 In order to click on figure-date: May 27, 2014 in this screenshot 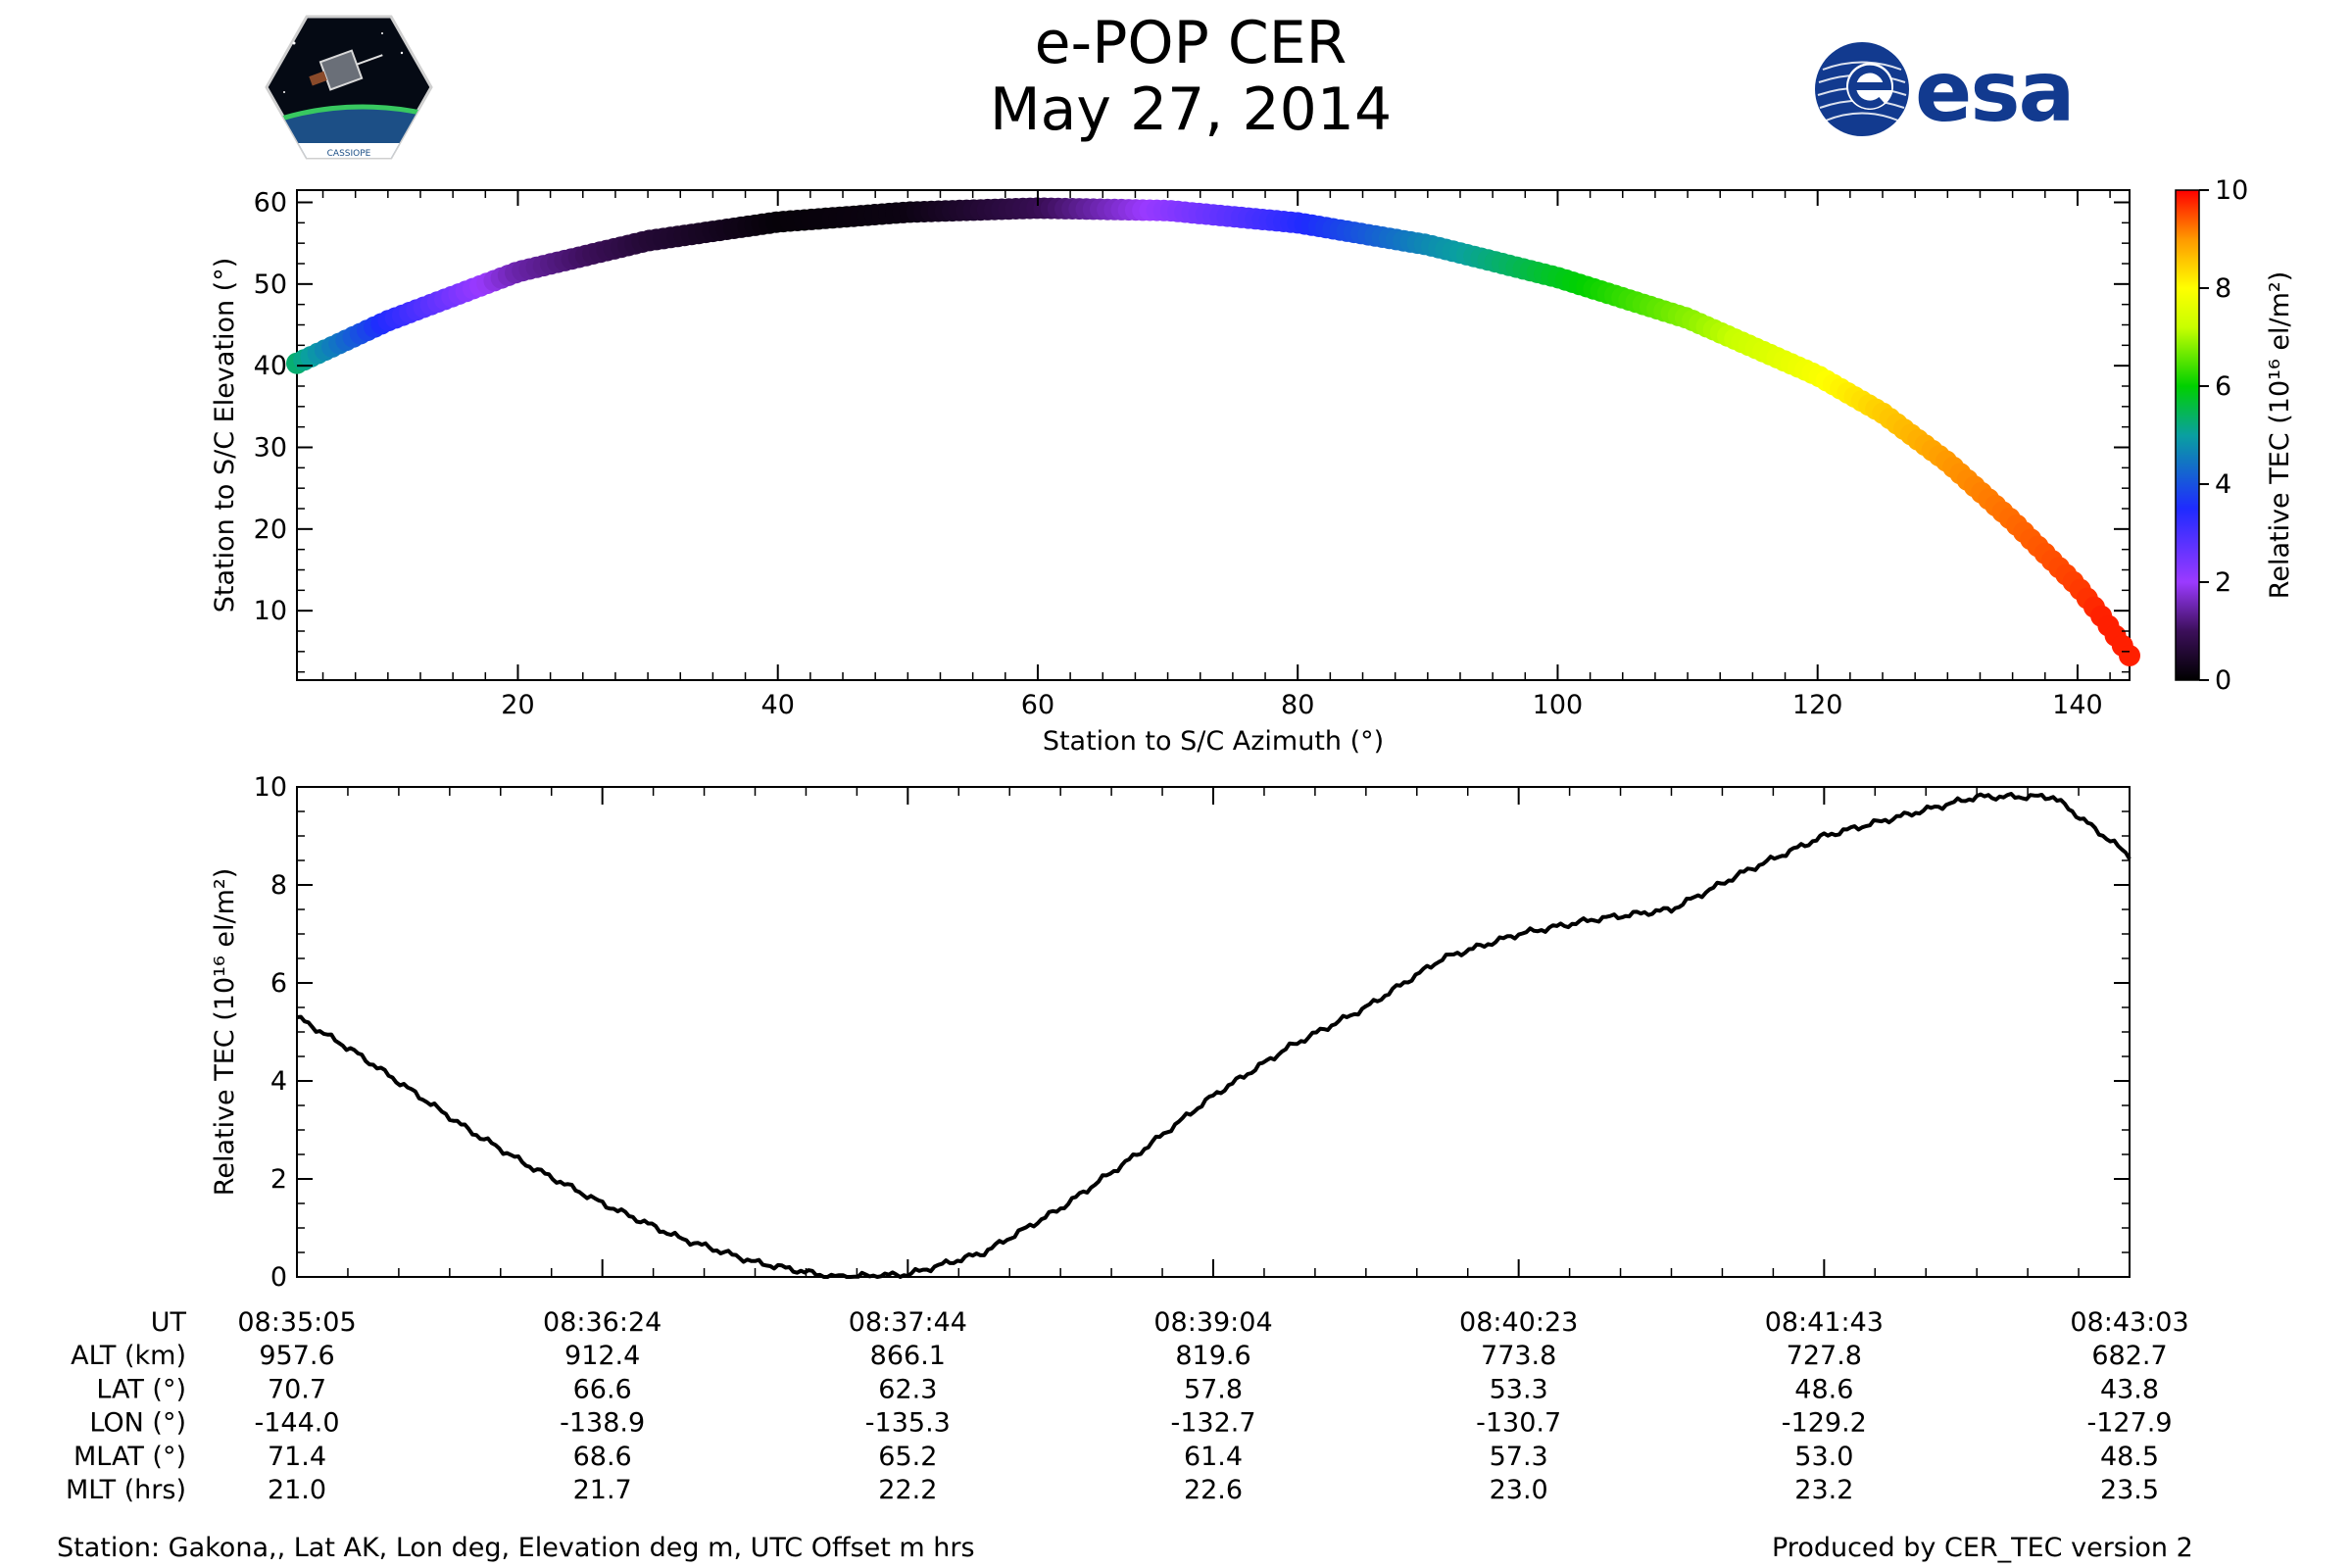, I will do `click(1191, 109)`.